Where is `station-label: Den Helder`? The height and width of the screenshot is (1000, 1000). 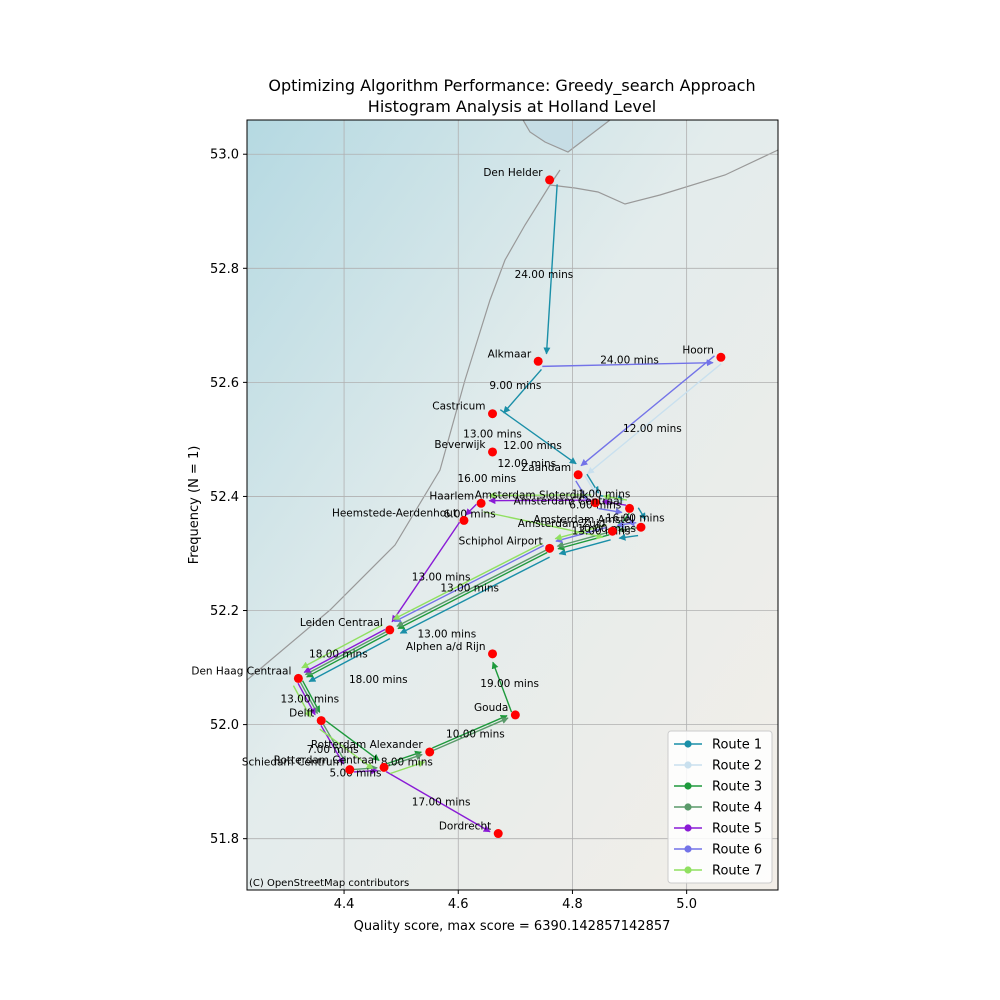
station-label: Den Helder is located at coordinates (513, 173).